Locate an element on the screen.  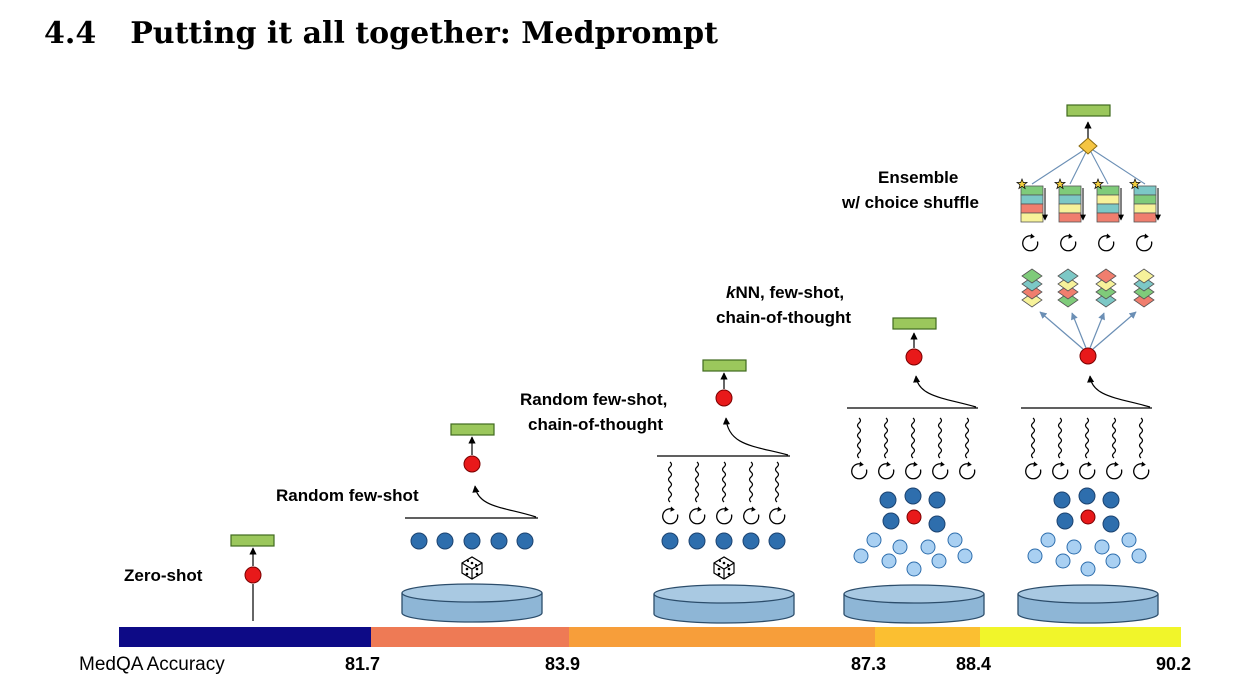
answer-stacks is located at coordinates (1088, 200).